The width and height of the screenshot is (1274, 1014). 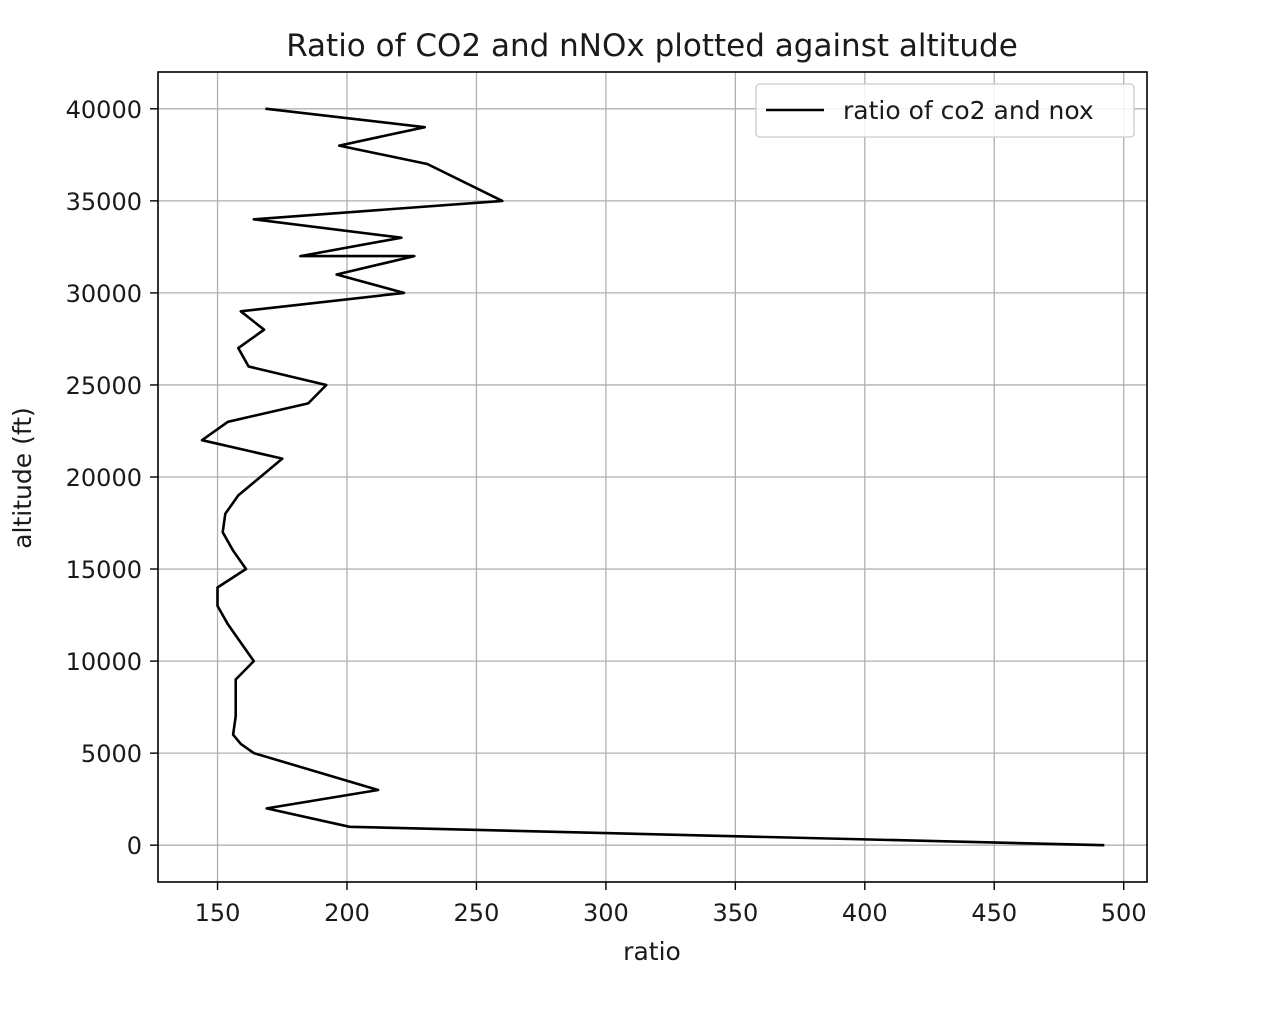 What do you see at coordinates (671, 904) in the screenshot?
I see `x-axis-ticks: 150 200 250 300 350 400 450 500` at bounding box center [671, 904].